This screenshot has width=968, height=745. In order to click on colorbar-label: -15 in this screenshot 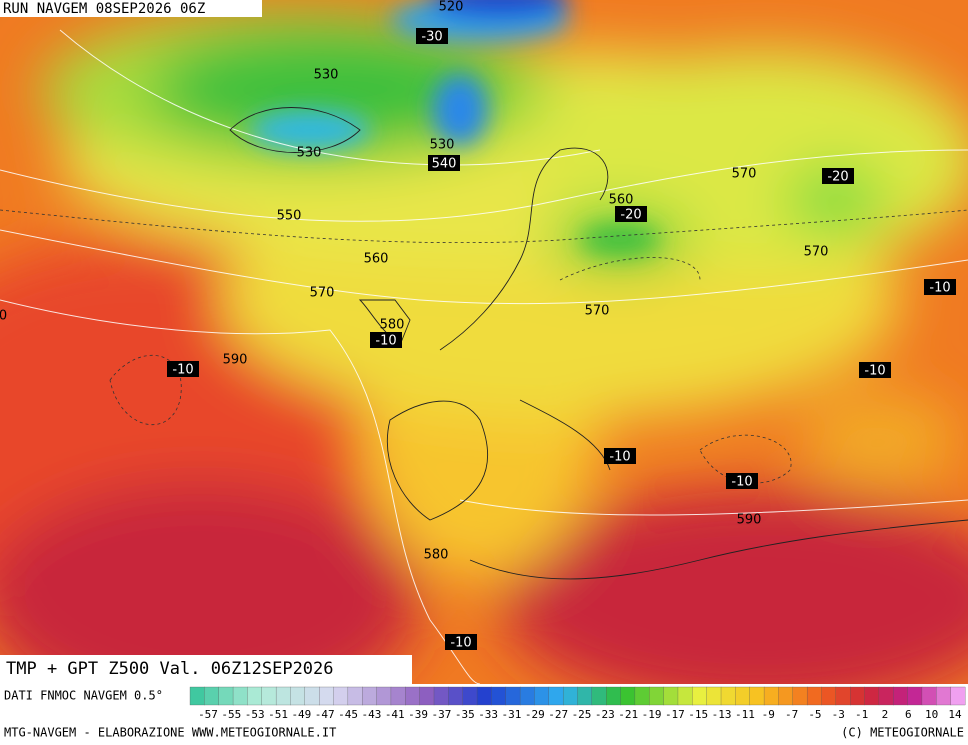, I will do `click(698, 714)`.